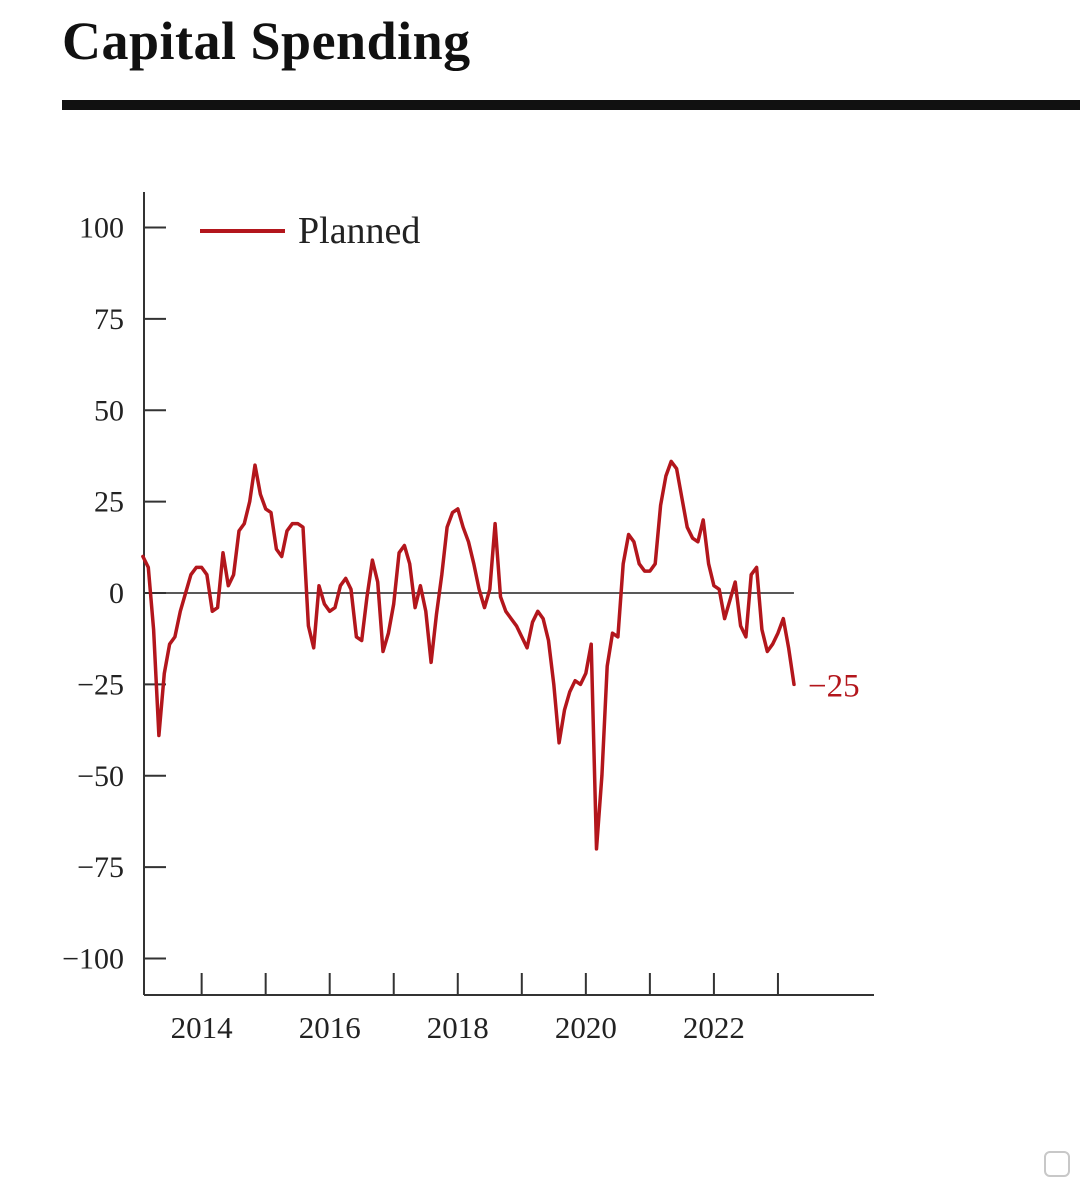 This screenshot has height=1183, width=1080. Describe the element at coordinates (100, 684) in the screenshot. I see `y-tick-label: −25` at that location.